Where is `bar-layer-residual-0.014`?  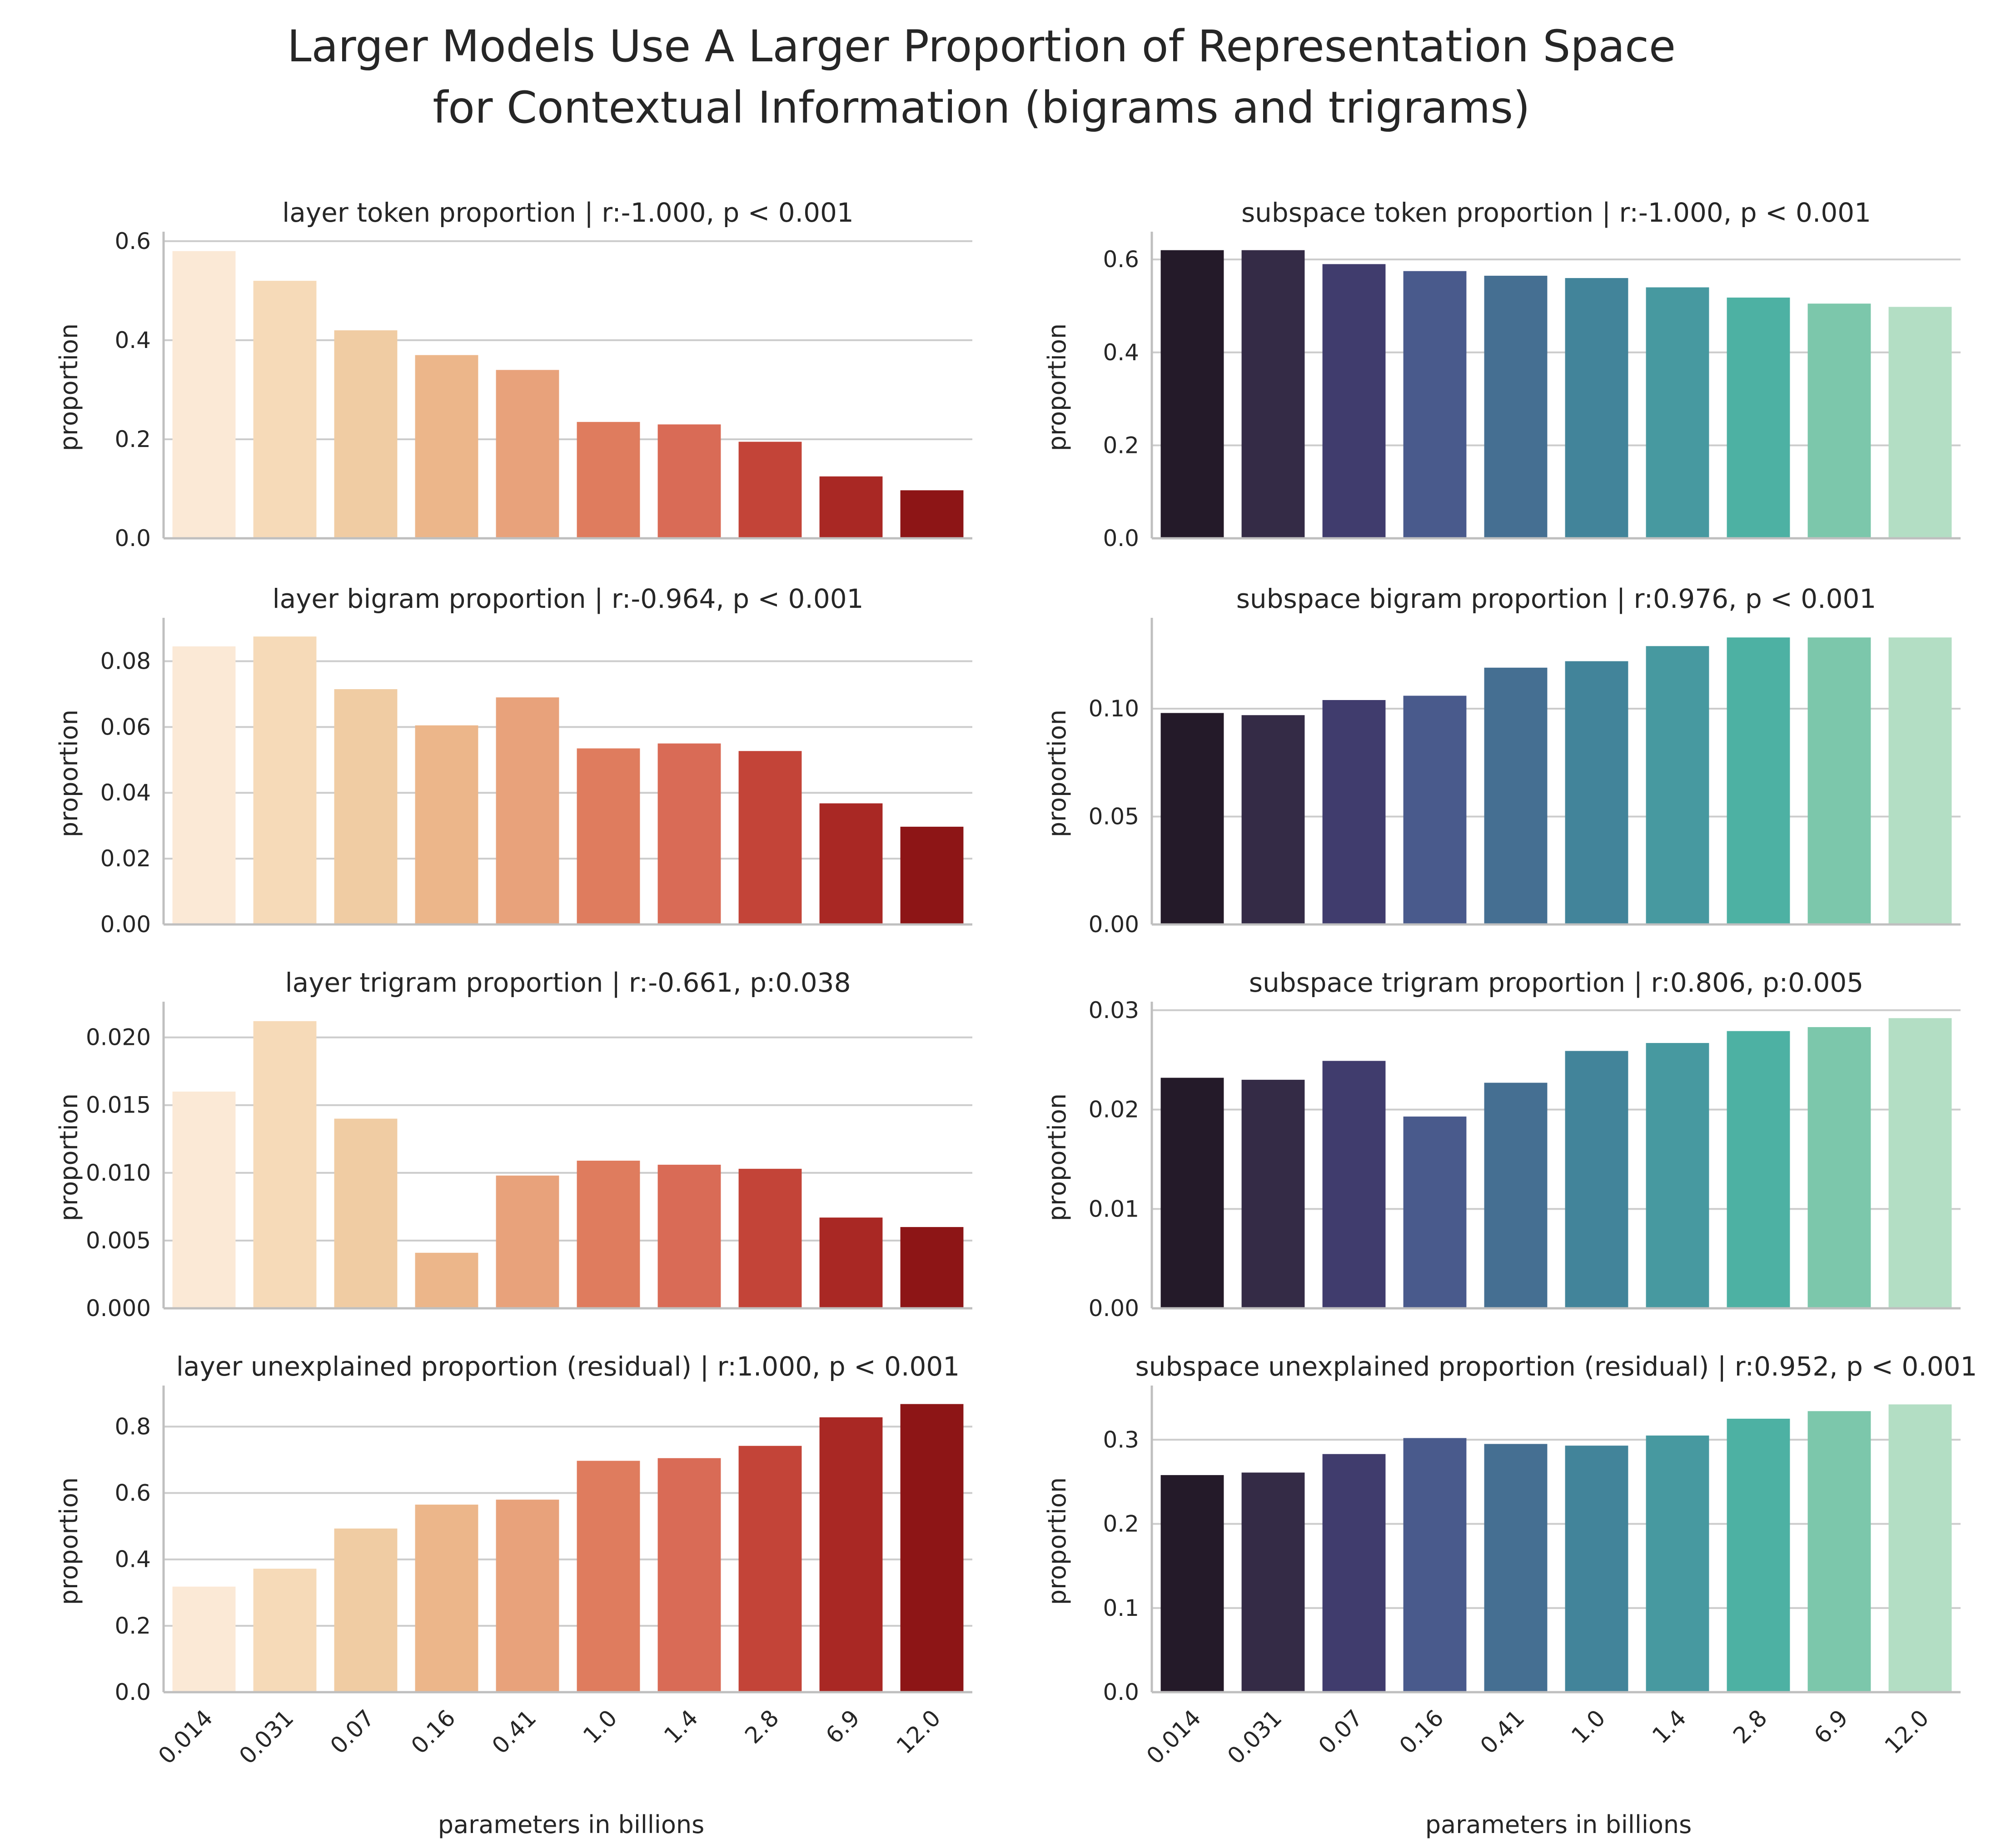
bar-layer-residual-0.014 is located at coordinates (204, 1639).